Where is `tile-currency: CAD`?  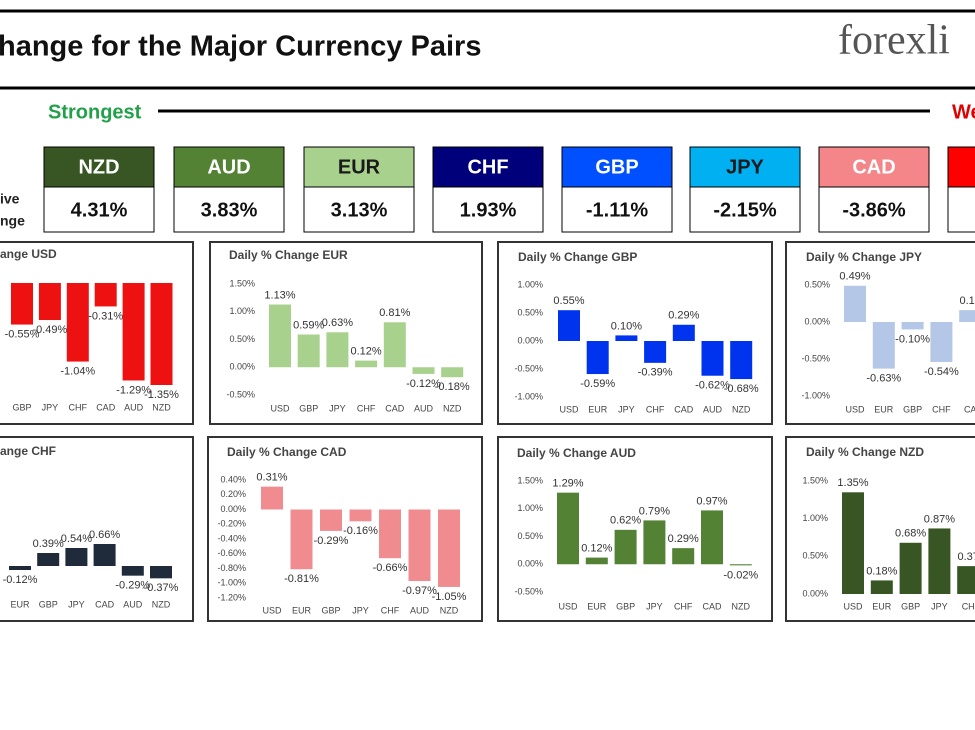 tile-currency: CAD is located at coordinates (873, 167).